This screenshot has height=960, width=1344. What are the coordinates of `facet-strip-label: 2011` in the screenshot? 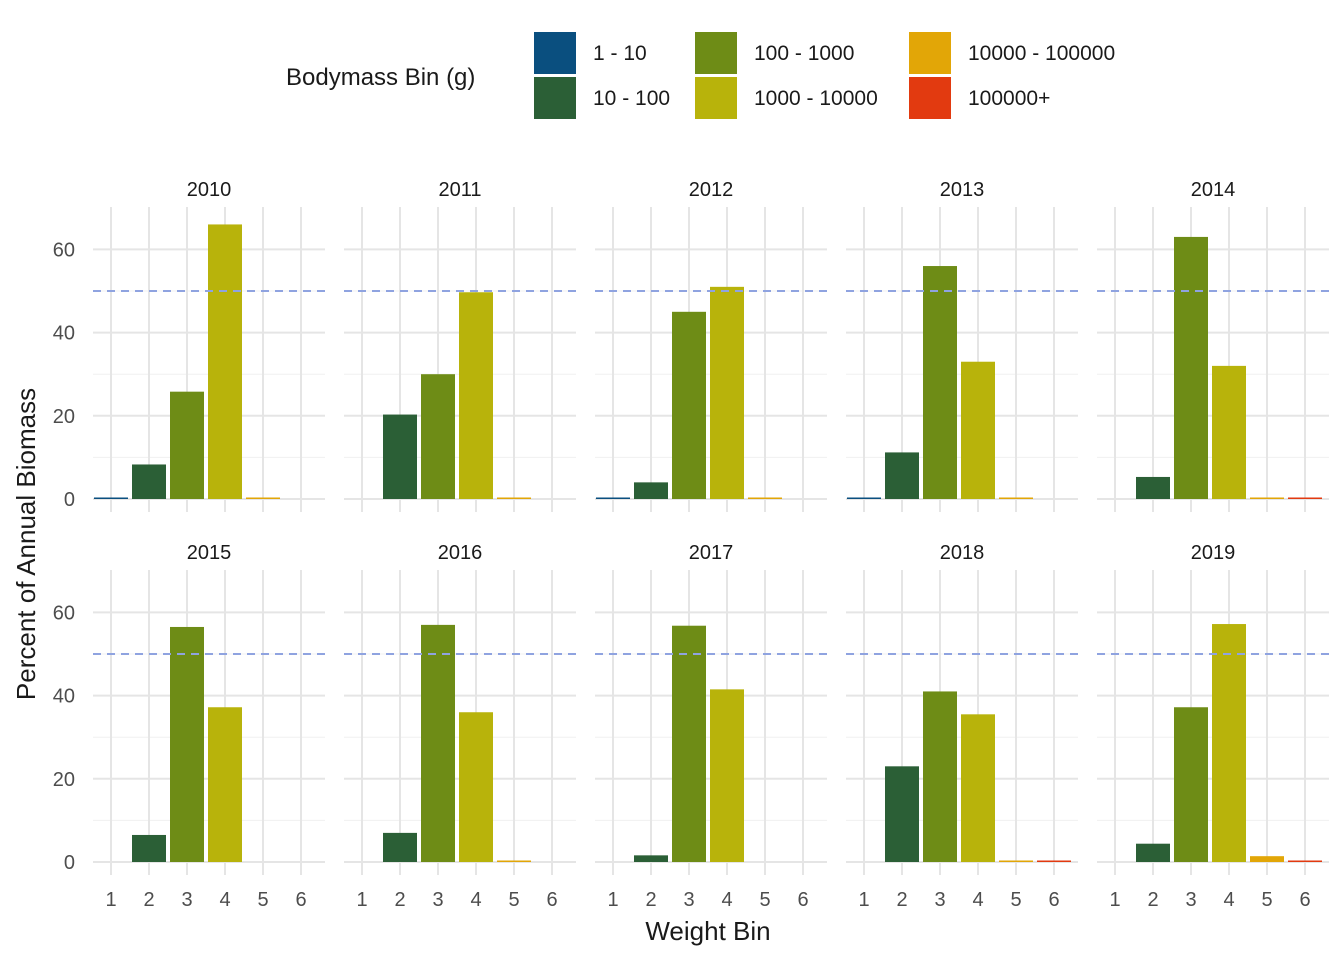 It's located at (459, 190).